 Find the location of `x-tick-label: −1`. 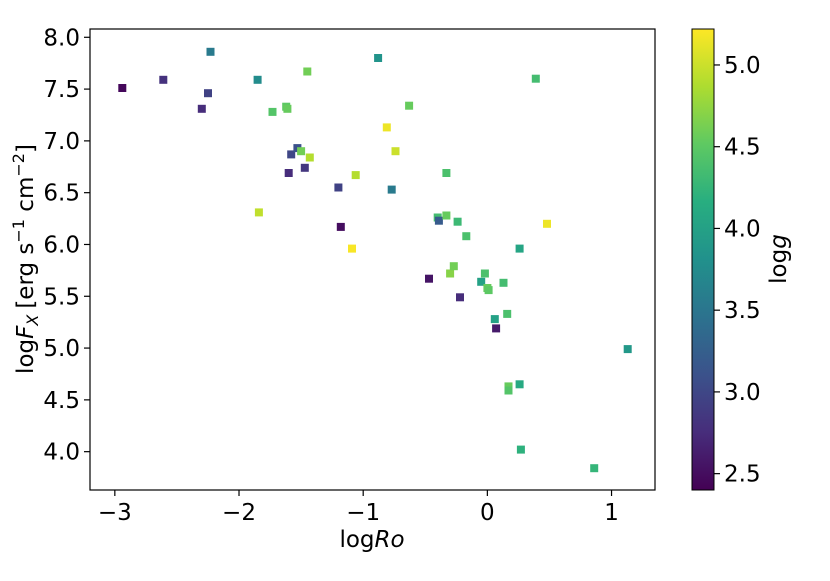

x-tick-label: −1 is located at coordinates (363, 513).